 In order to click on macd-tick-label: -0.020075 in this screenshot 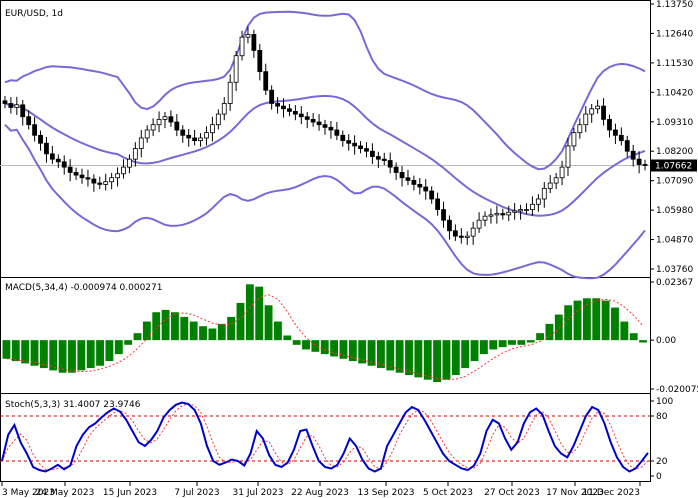, I will do `click(677, 390)`.